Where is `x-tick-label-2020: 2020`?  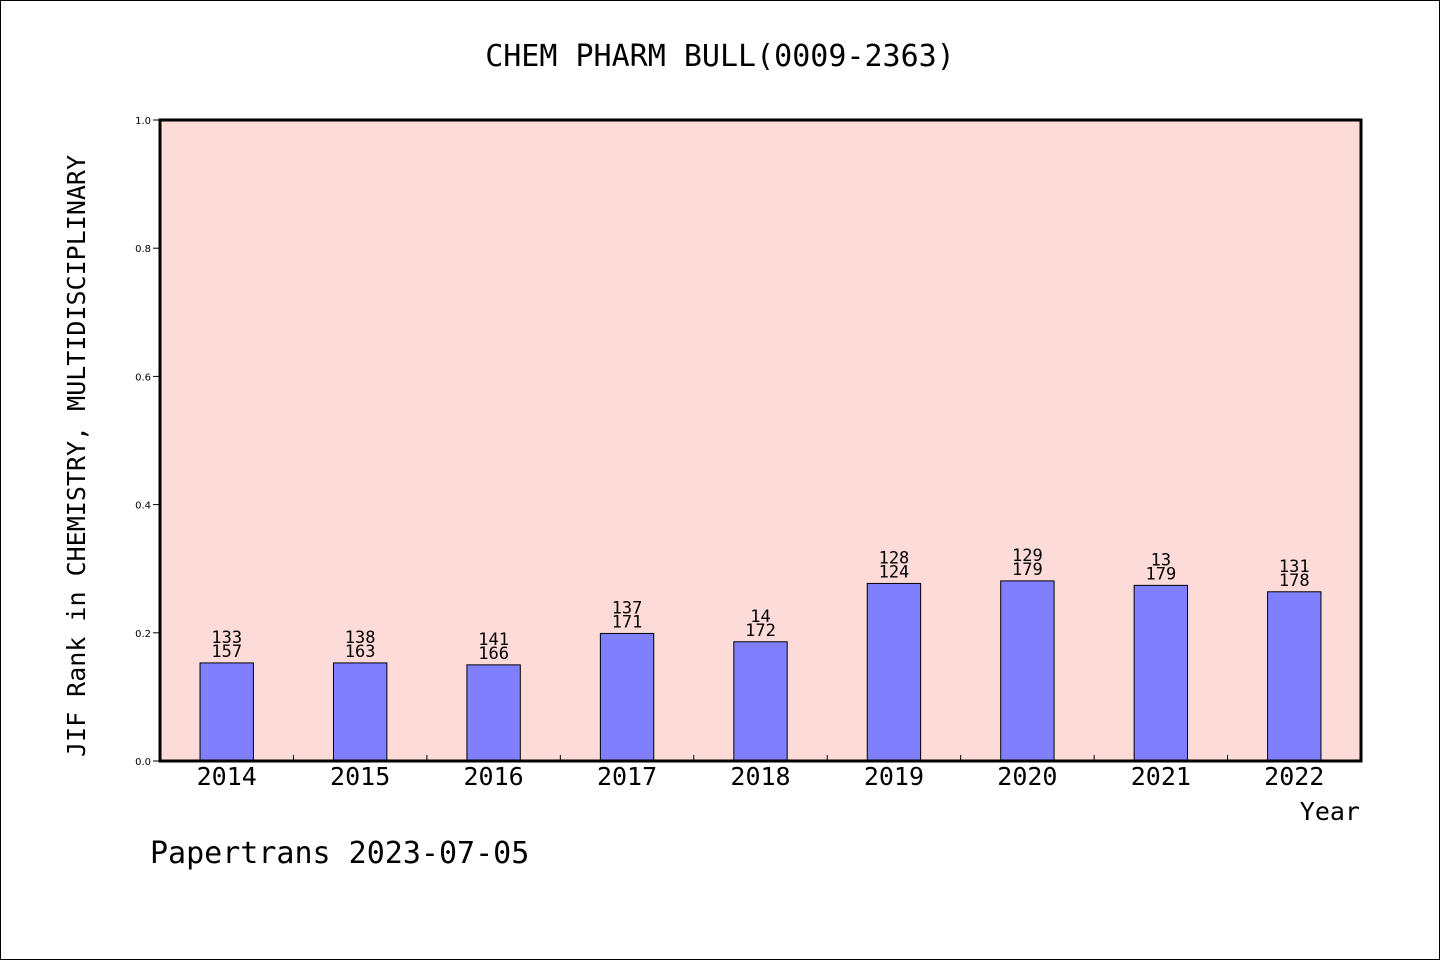 x-tick-label-2020: 2020 is located at coordinates (1027, 776).